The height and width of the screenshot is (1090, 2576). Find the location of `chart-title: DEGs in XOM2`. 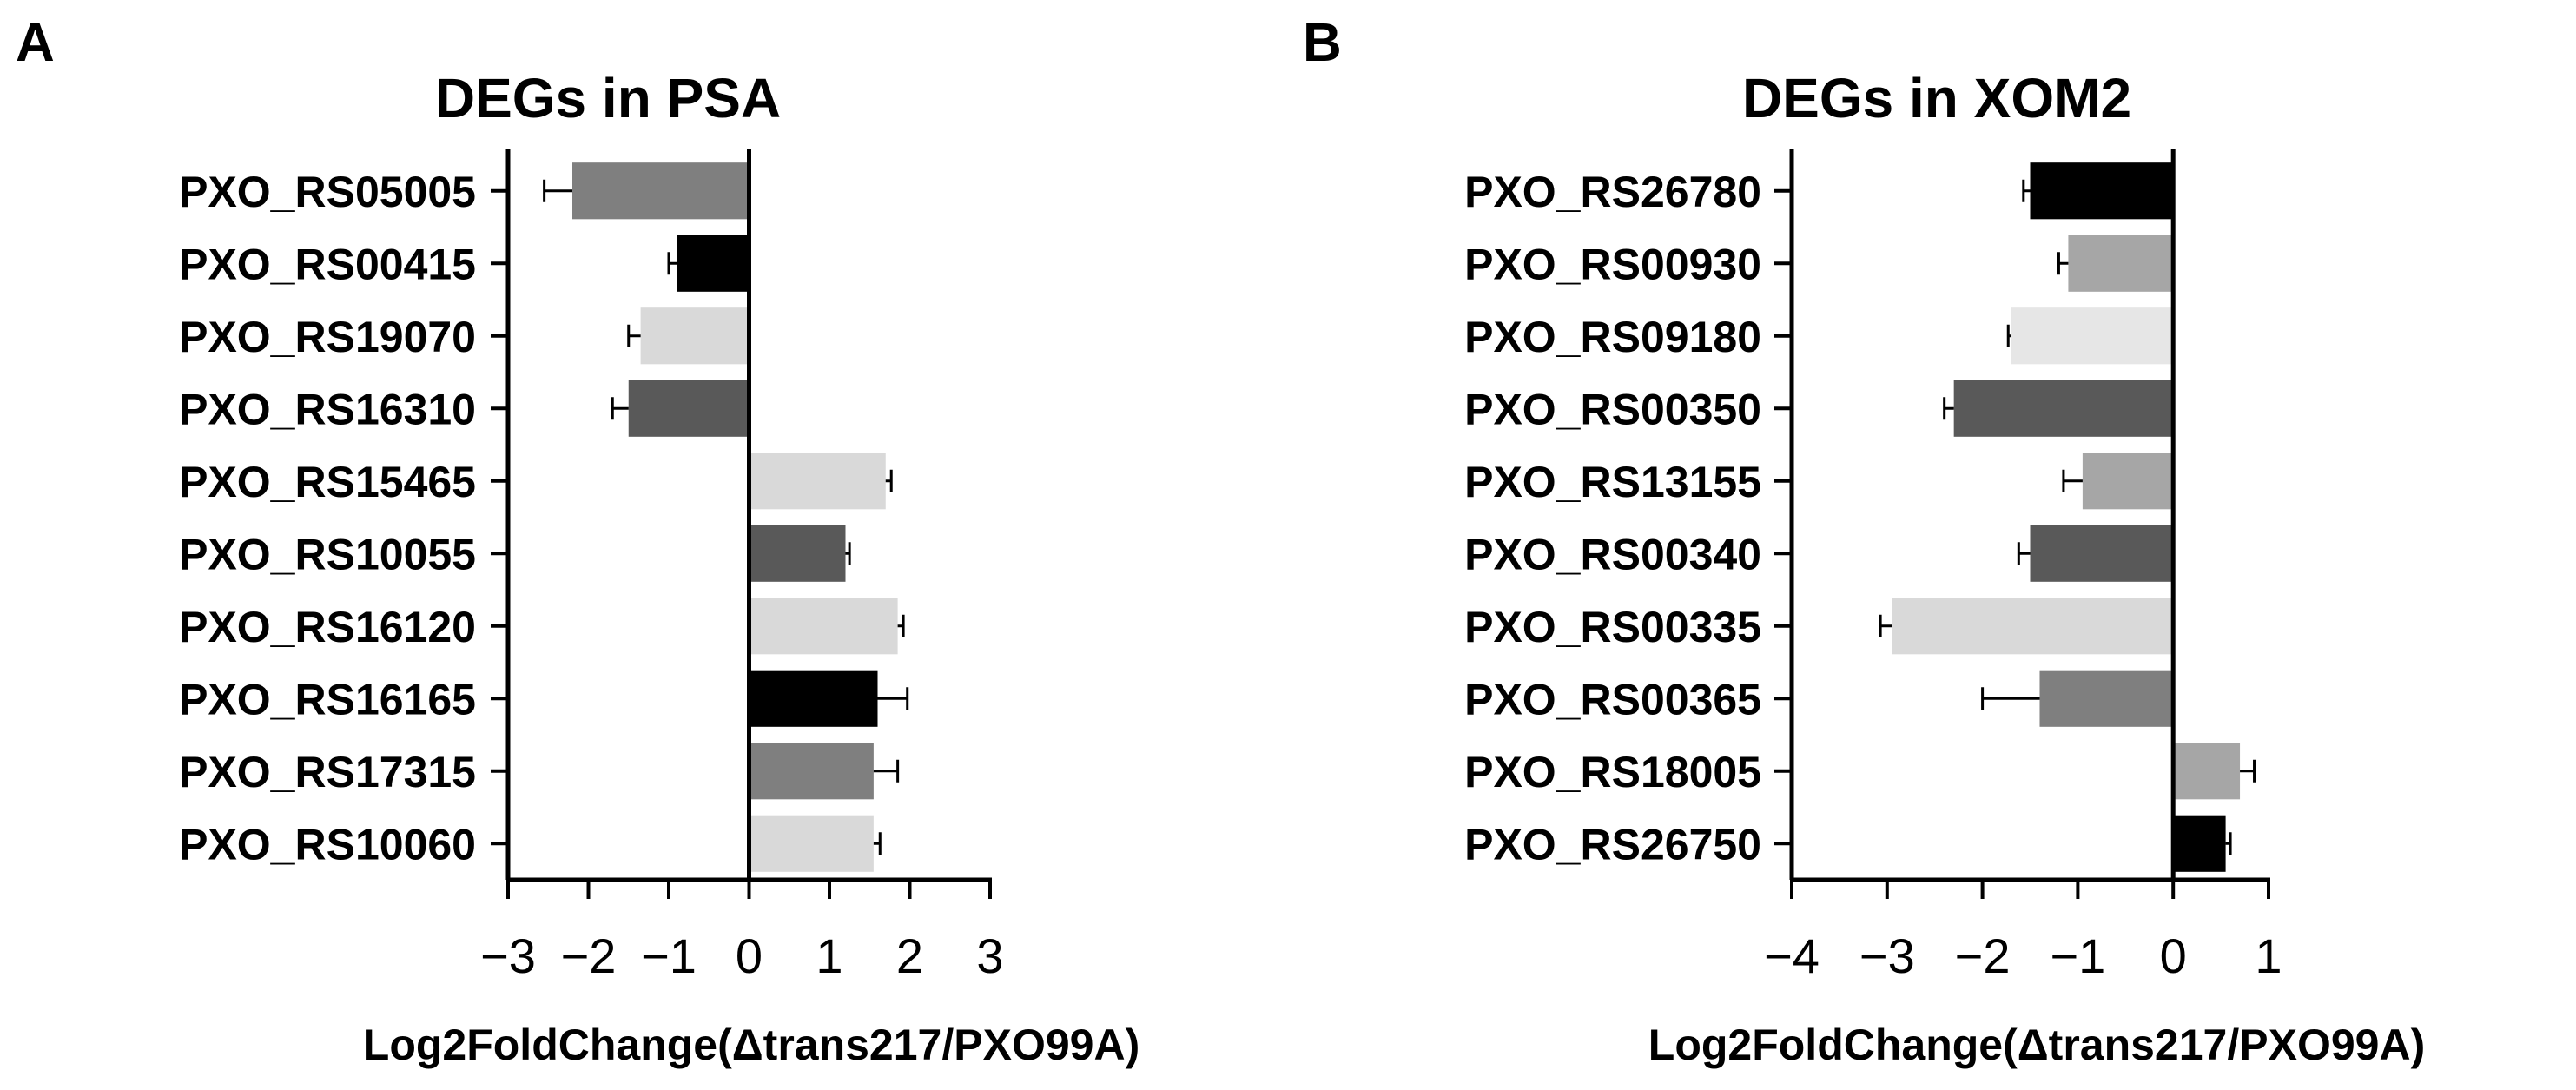

chart-title: DEGs in XOM2 is located at coordinates (1937, 98).